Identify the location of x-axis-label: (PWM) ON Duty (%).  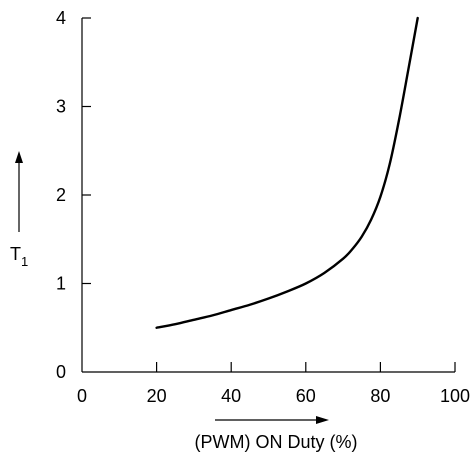
(276, 442).